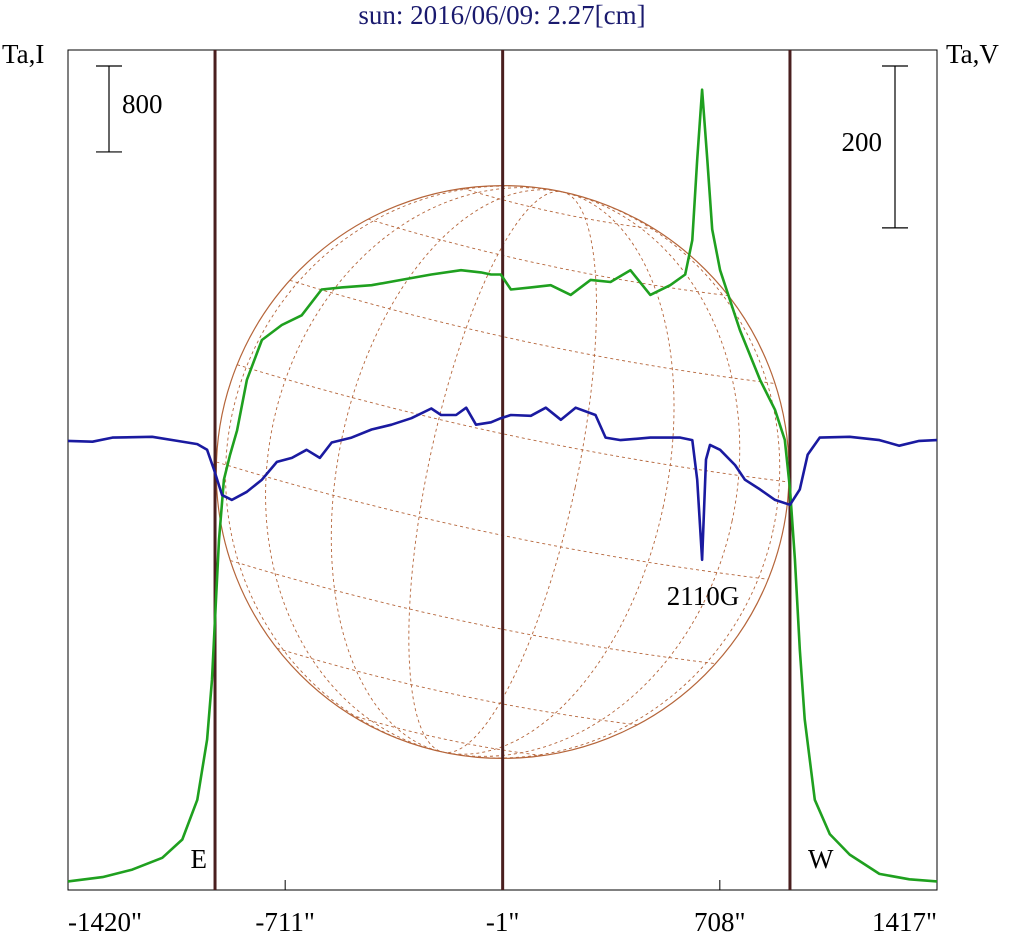  Describe the element at coordinates (972, 54) in the screenshot. I see `y2-axis-label: Ta,V` at that location.